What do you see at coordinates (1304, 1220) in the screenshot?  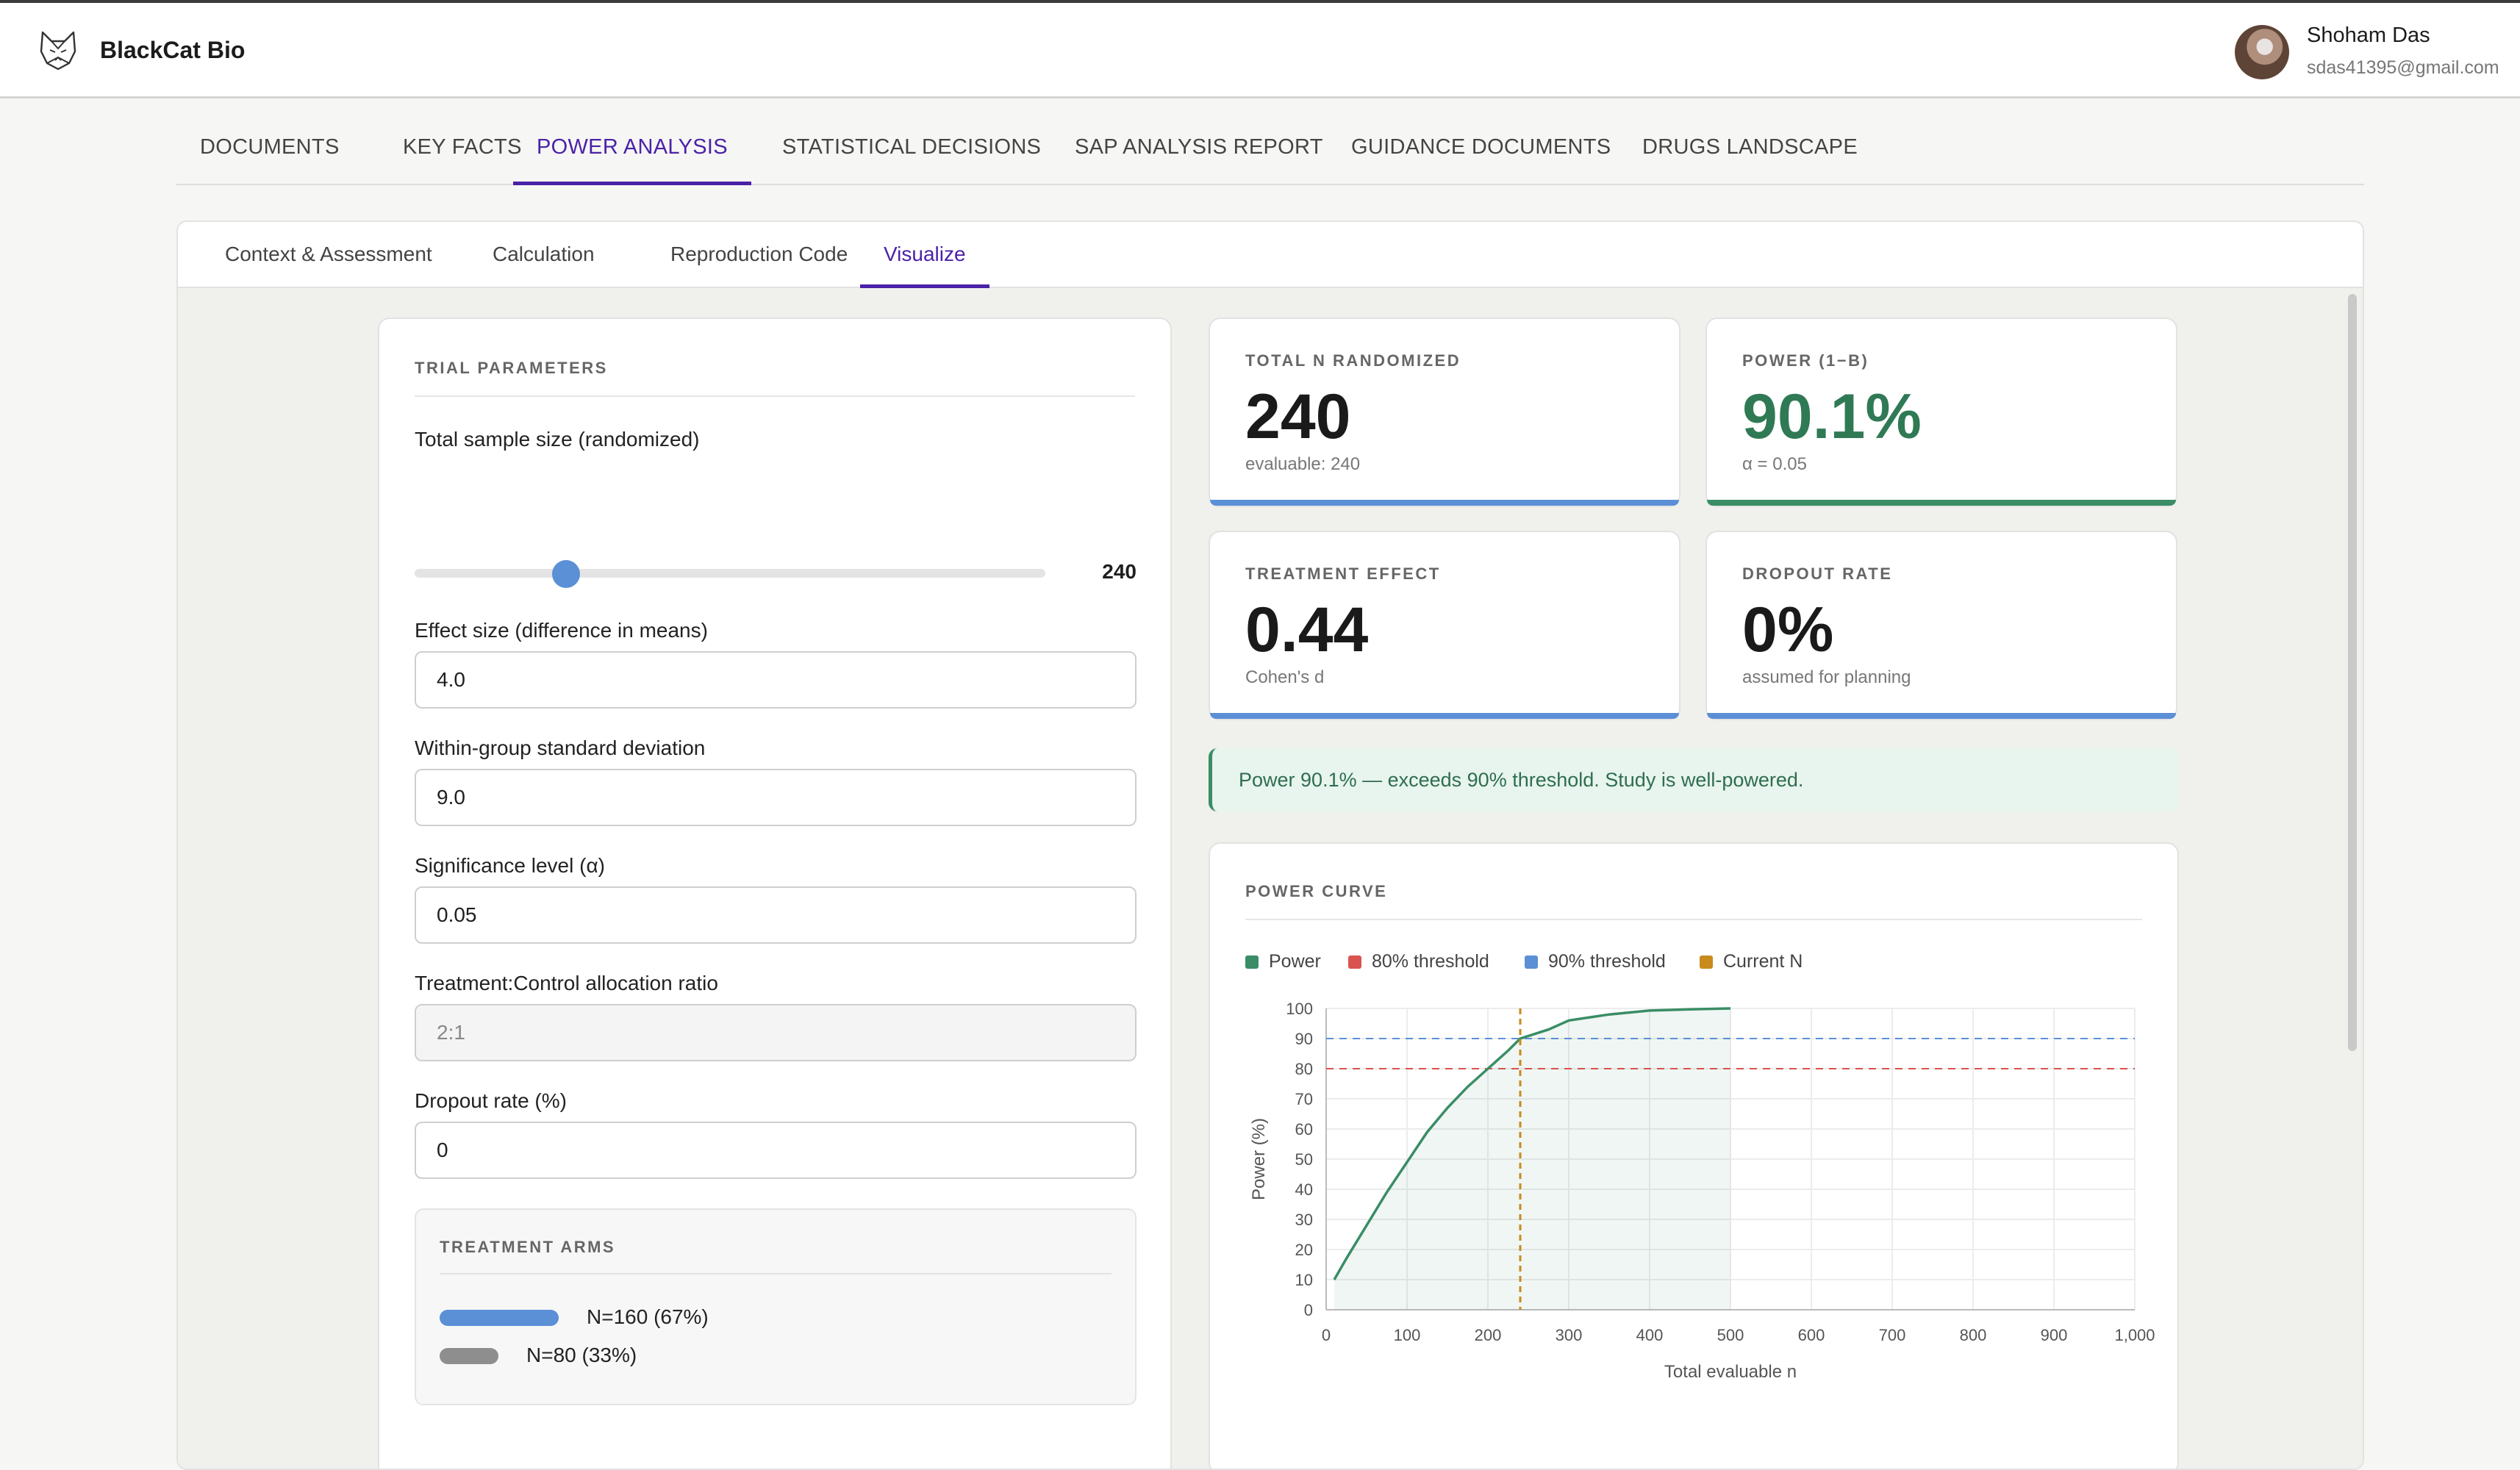 I see `y-tick-label: 30` at bounding box center [1304, 1220].